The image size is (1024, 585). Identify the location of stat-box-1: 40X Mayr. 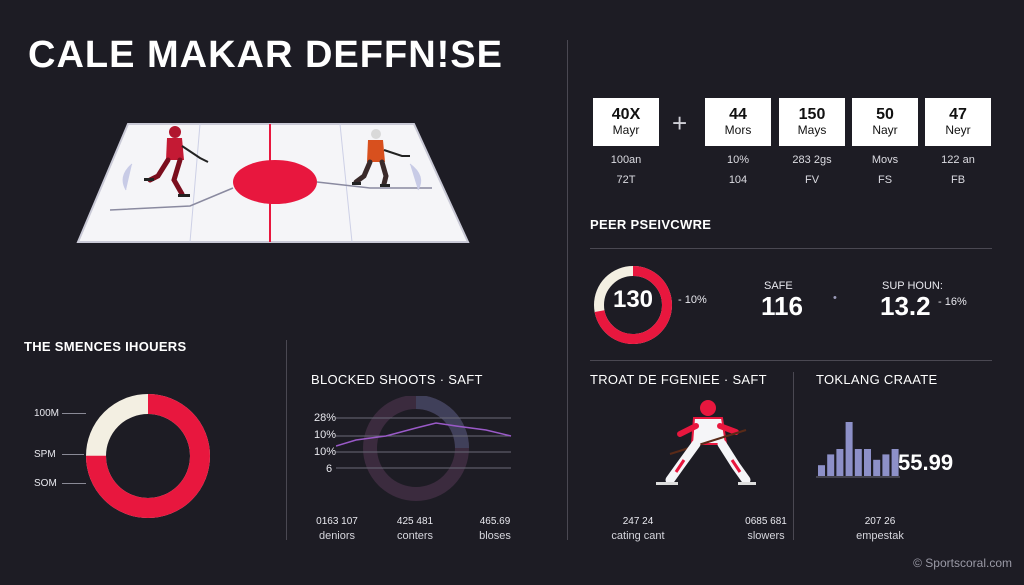
(626, 122).